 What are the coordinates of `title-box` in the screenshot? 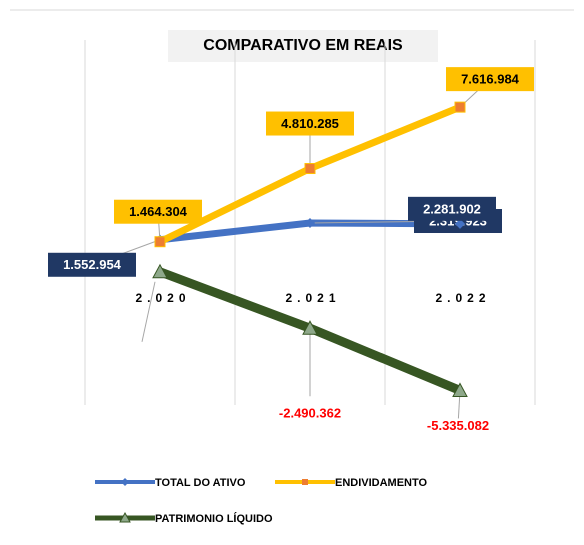 It's located at (303, 46).